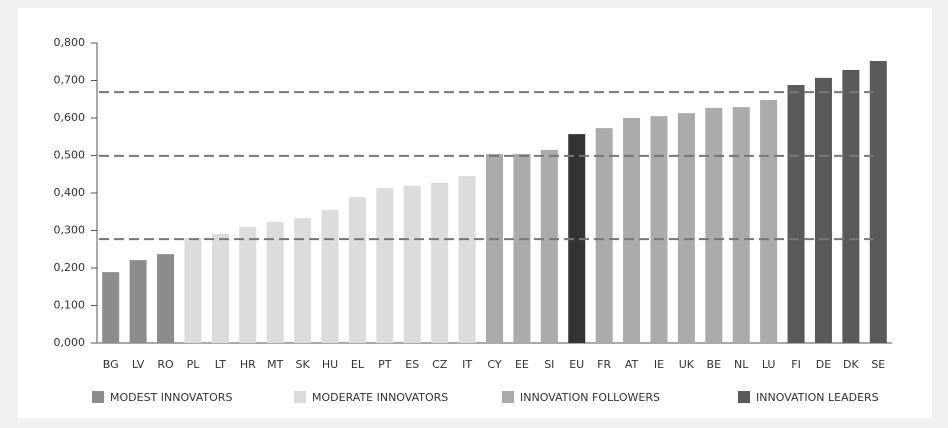 Image resolution: width=948 pixels, height=428 pixels. I want to click on x-tick-label: AT, so click(632, 364).